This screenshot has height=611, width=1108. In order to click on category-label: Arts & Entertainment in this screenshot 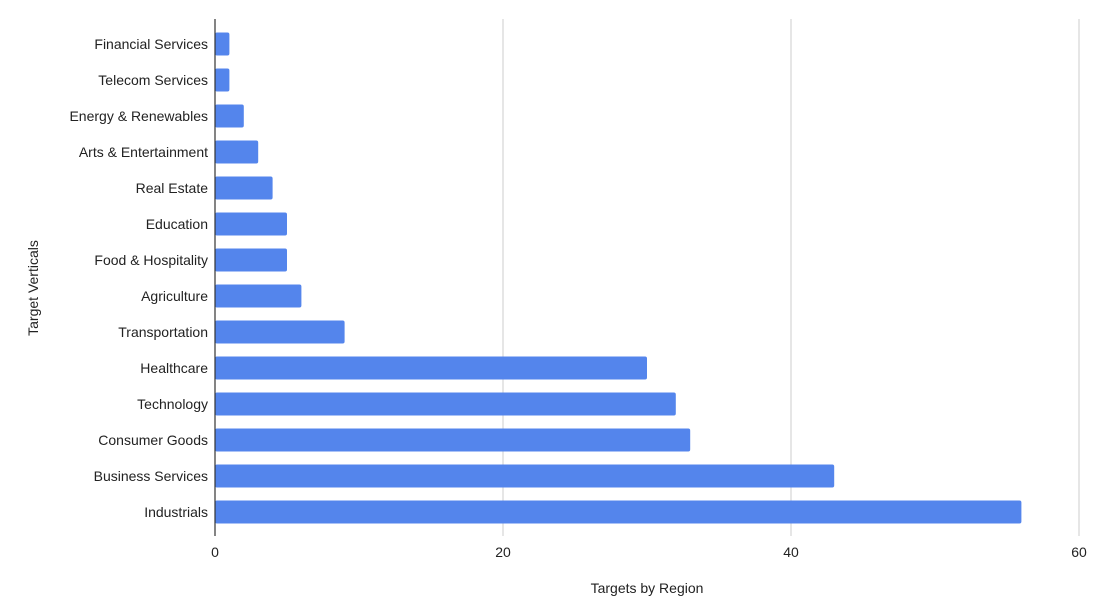, I will do `click(143, 152)`.